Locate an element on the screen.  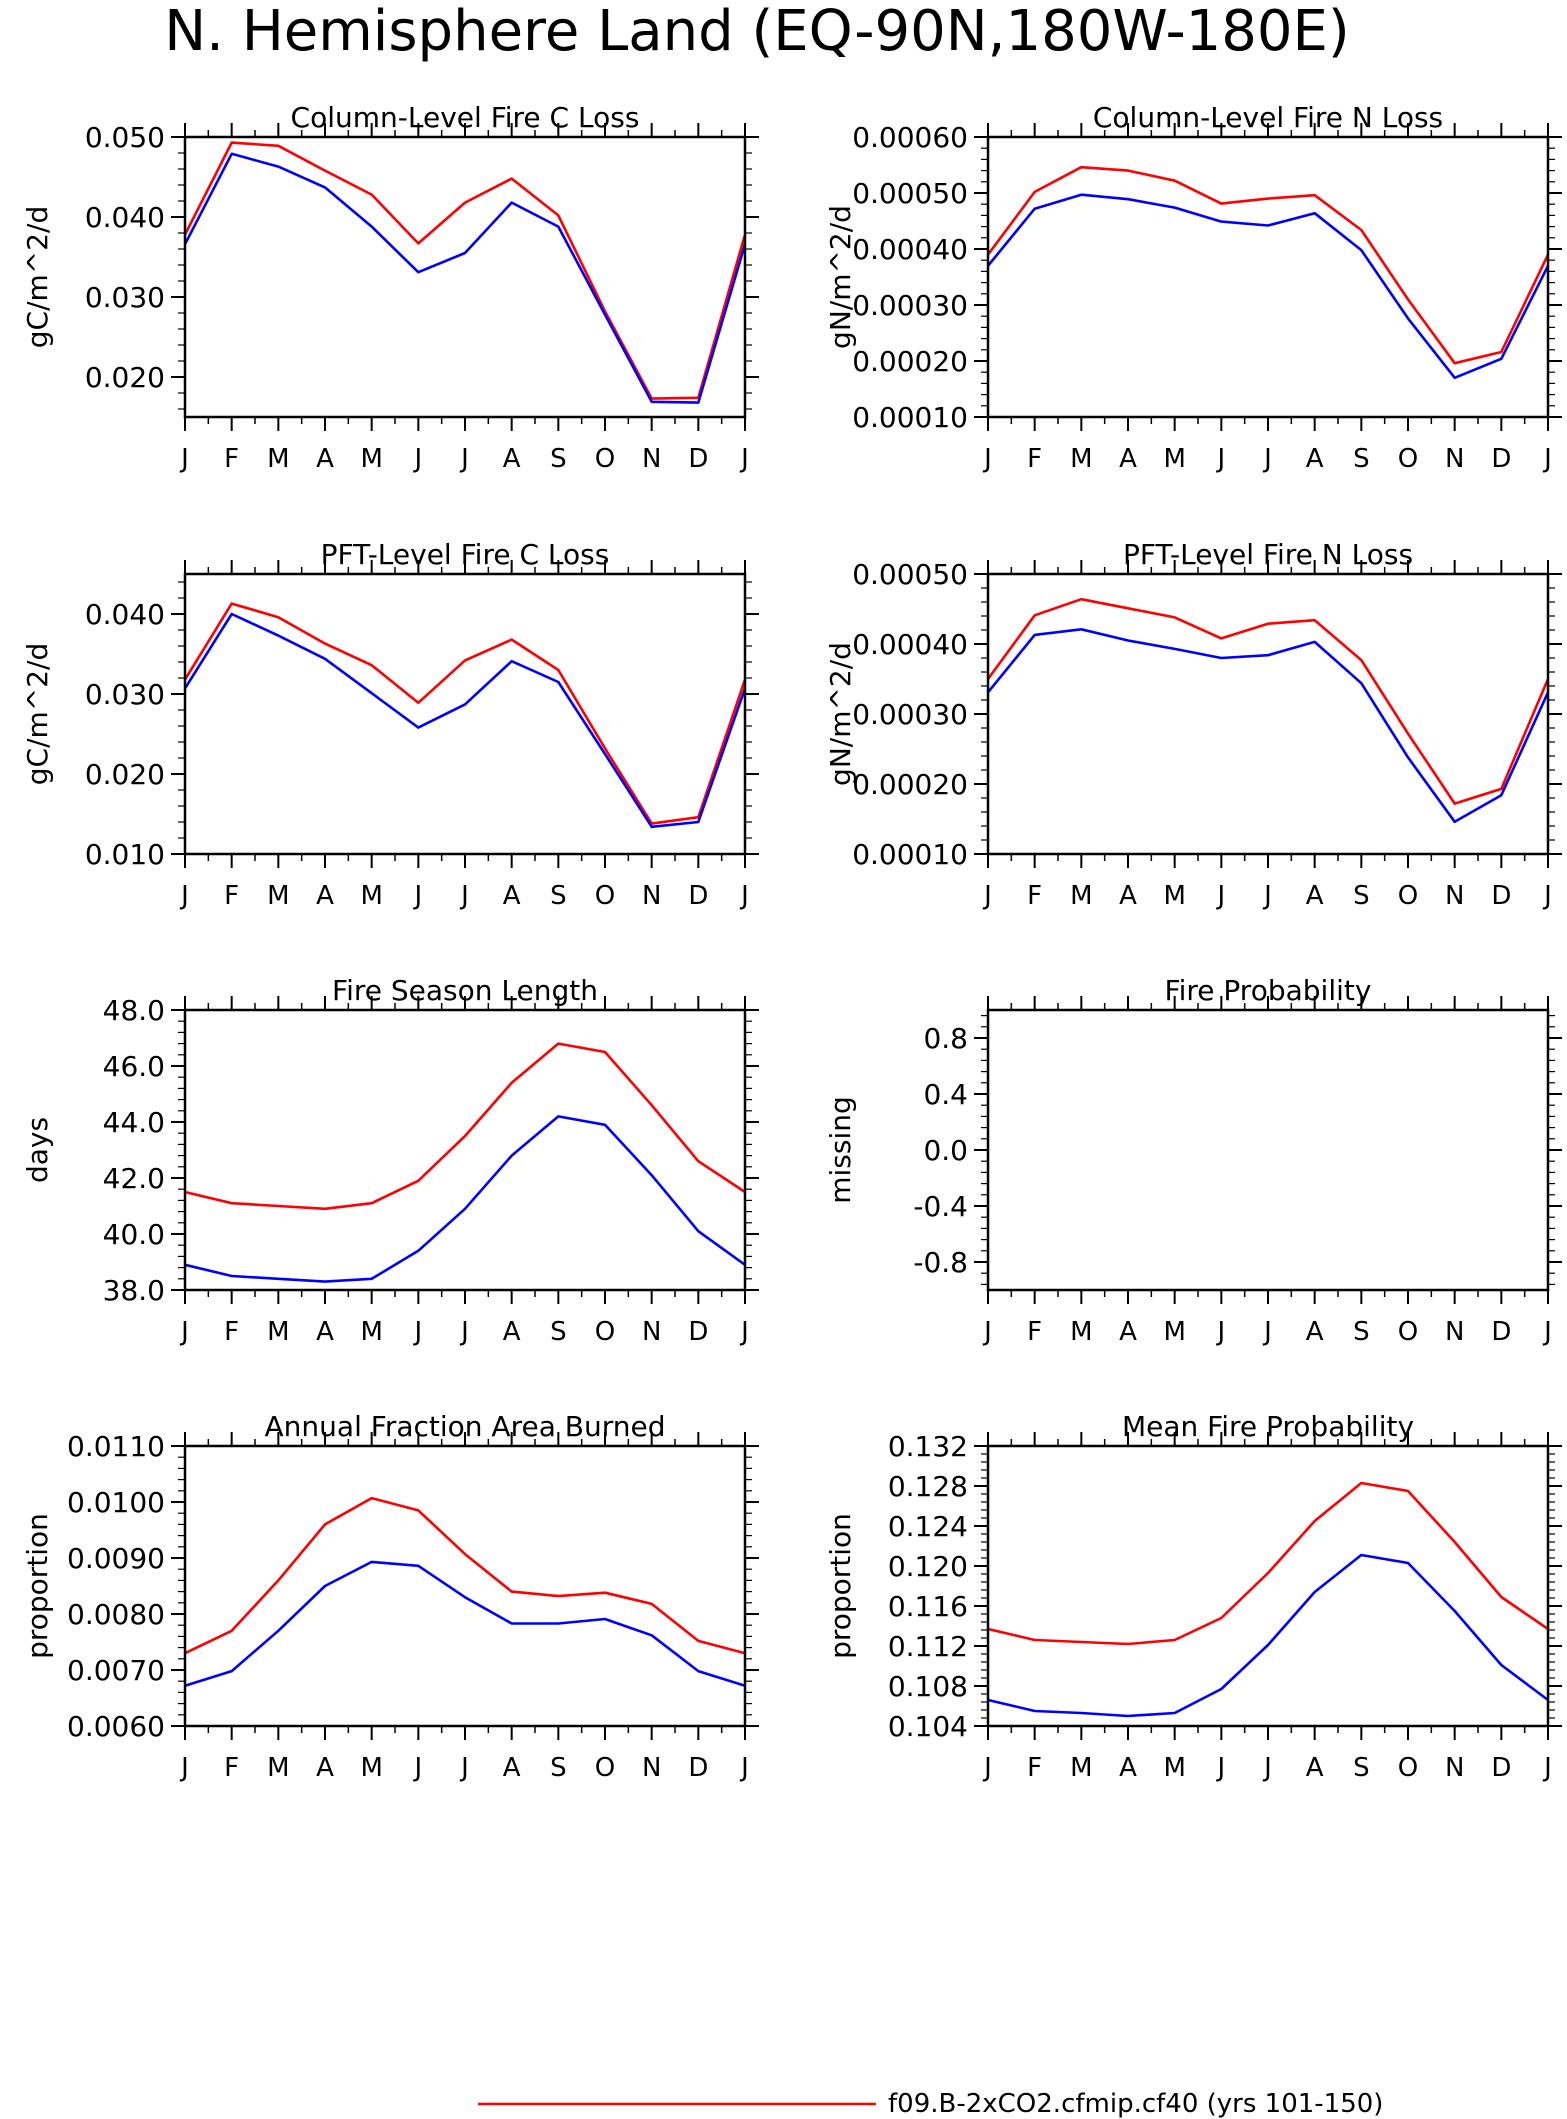
y-tick-label: 0.030 is located at coordinates (125, 297).